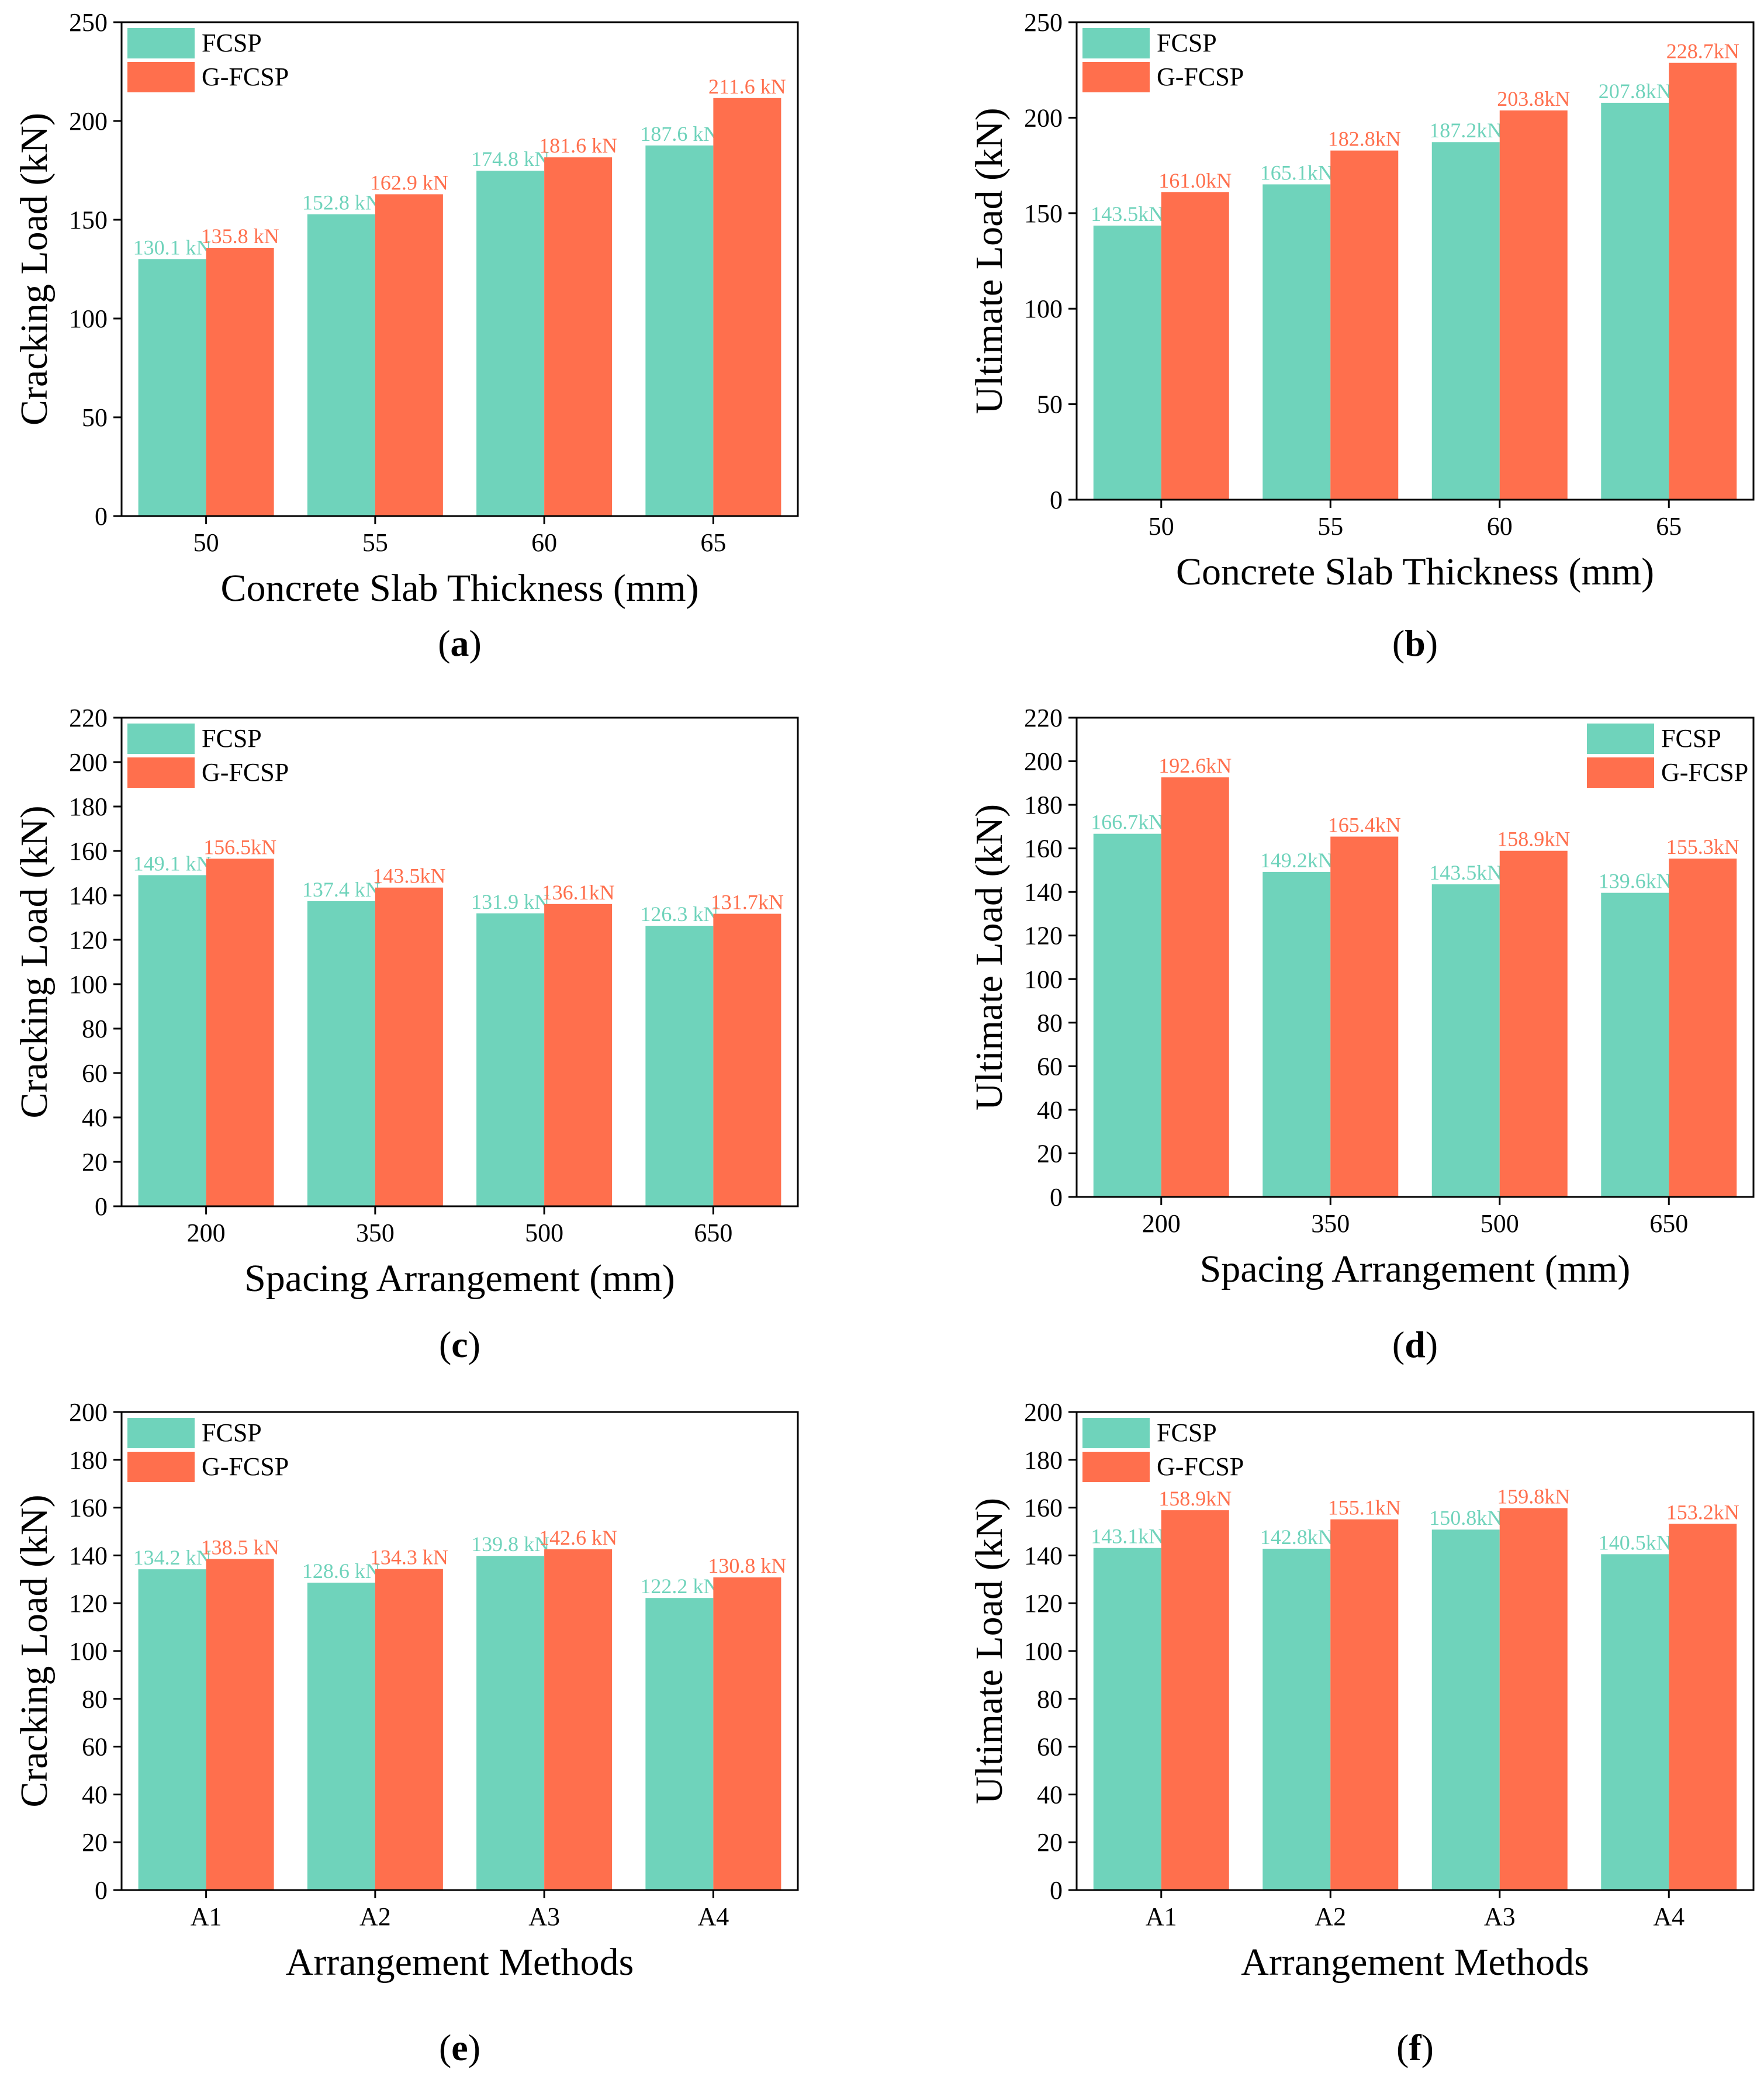  I want to click on panel-label: (b), so click(1415, 643).